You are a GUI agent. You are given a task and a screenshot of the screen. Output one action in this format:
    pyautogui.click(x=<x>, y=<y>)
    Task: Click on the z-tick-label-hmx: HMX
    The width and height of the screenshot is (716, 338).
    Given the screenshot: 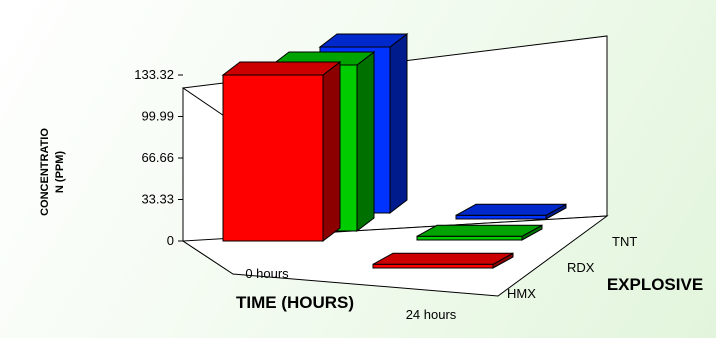 What is the action you would take?
    pyautogui.click(x=521, y=293)
    